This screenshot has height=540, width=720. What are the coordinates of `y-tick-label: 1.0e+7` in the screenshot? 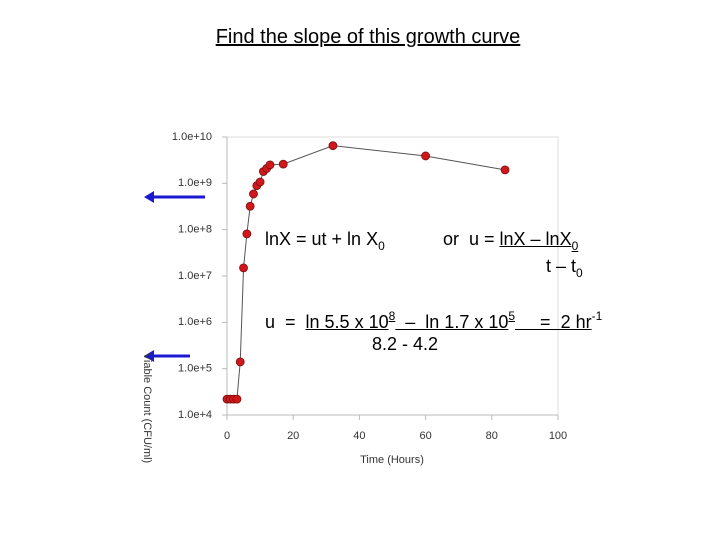 It's located at (195, 276).